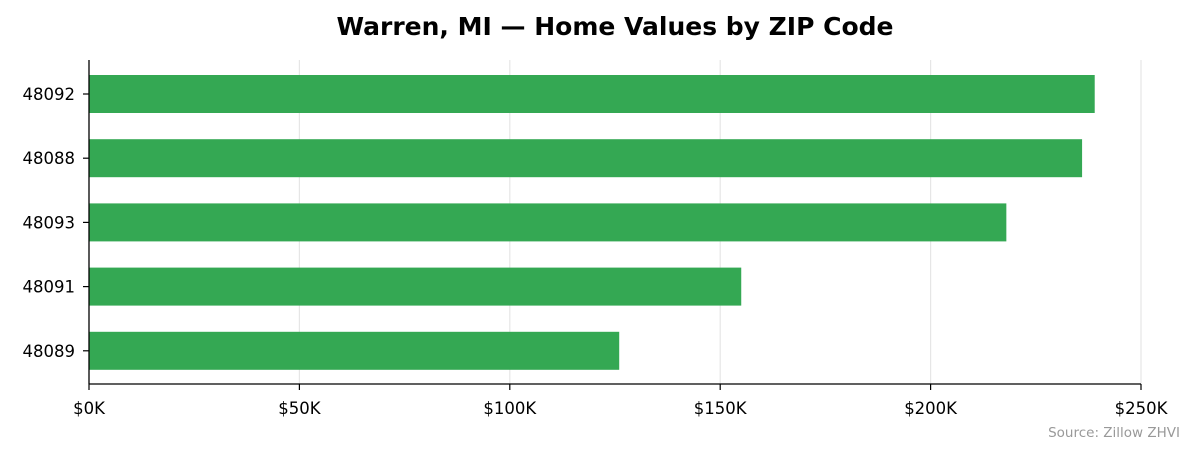 The height and width of the screenshot is (455, 1195). What do you see at coordinates (49, 351) in the screenshot?
I see `y-tick-label-48089: 48089` at bounding box center [49, 351].